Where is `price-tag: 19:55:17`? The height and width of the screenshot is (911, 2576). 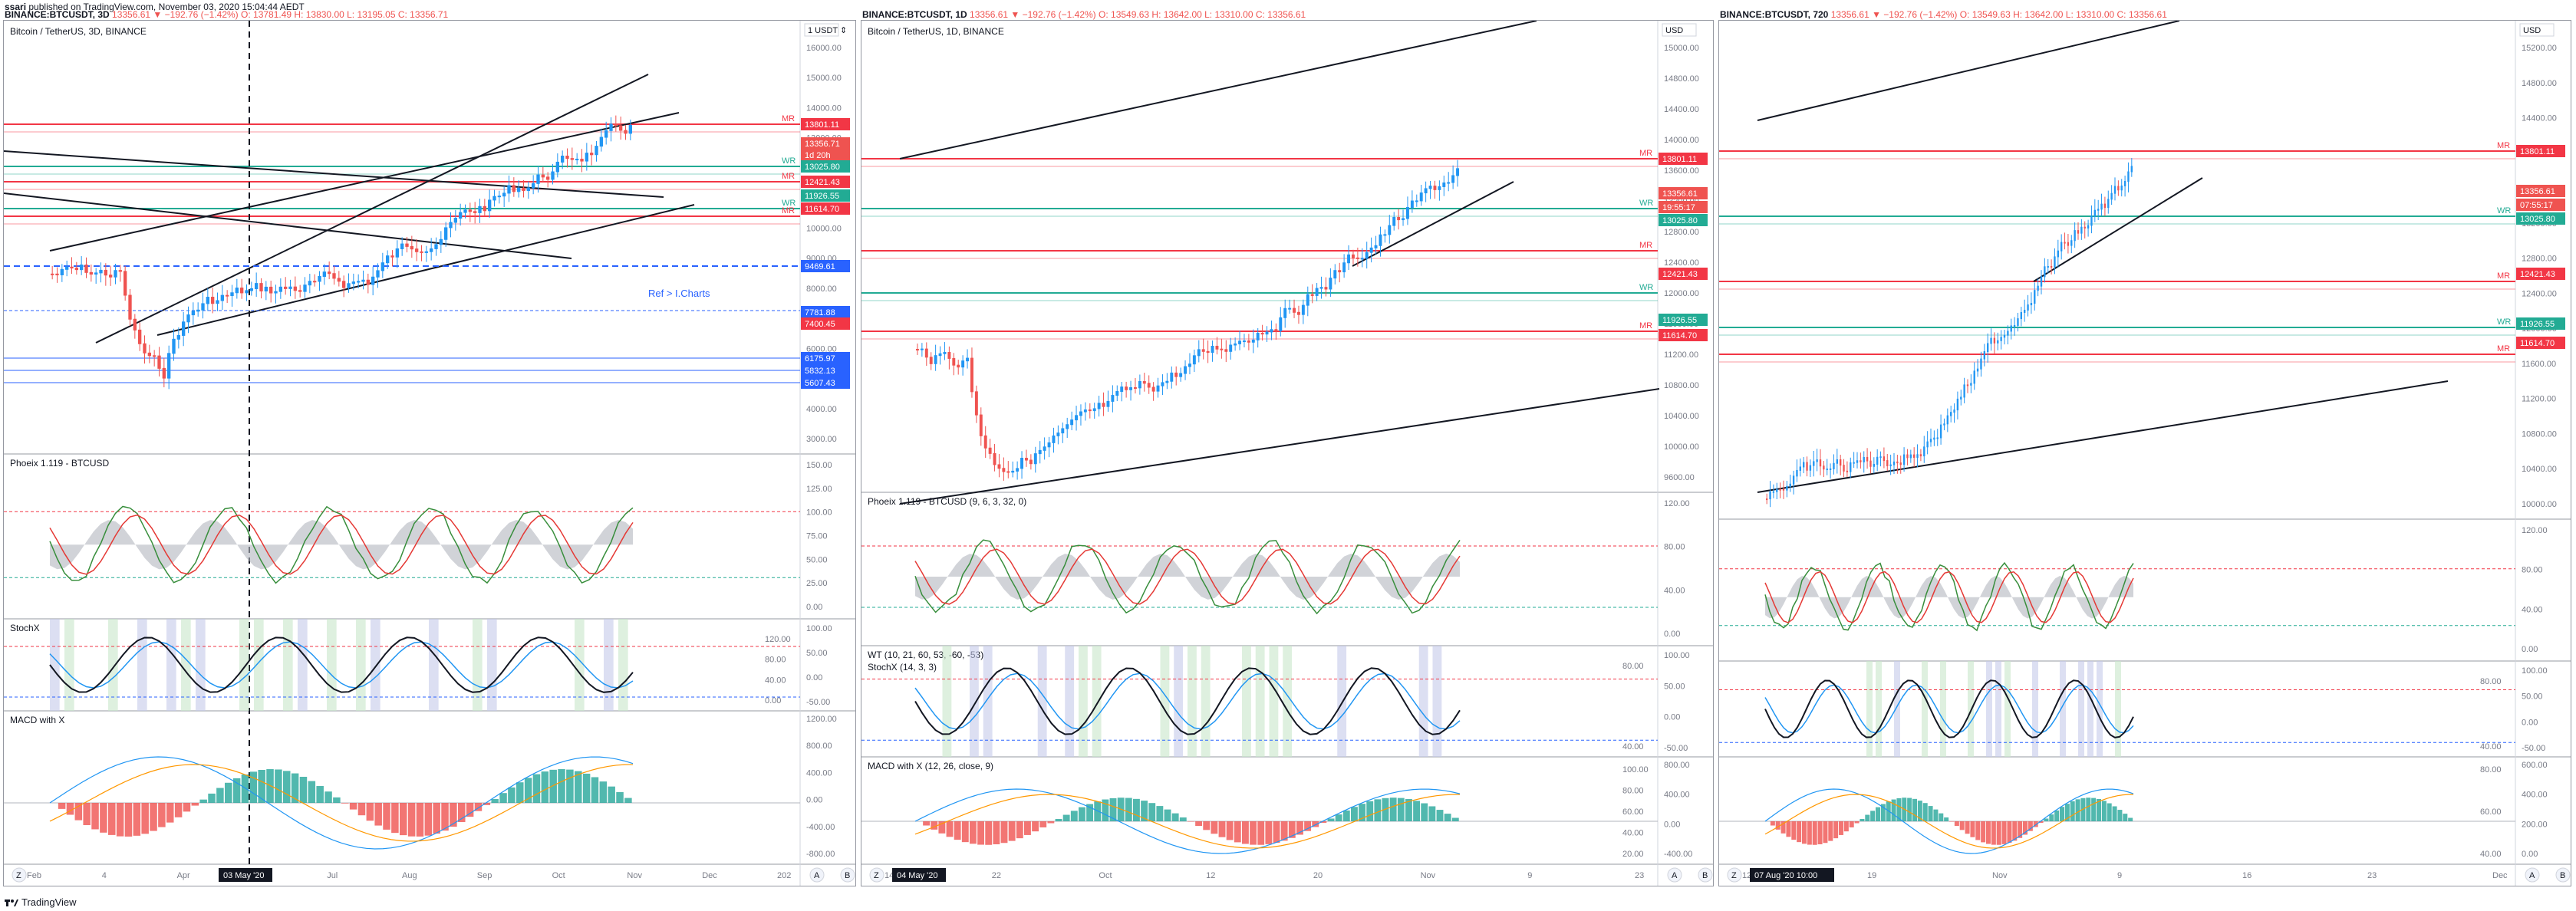
price-tag: 19:55:17 is located at coordinates (1683, 207).